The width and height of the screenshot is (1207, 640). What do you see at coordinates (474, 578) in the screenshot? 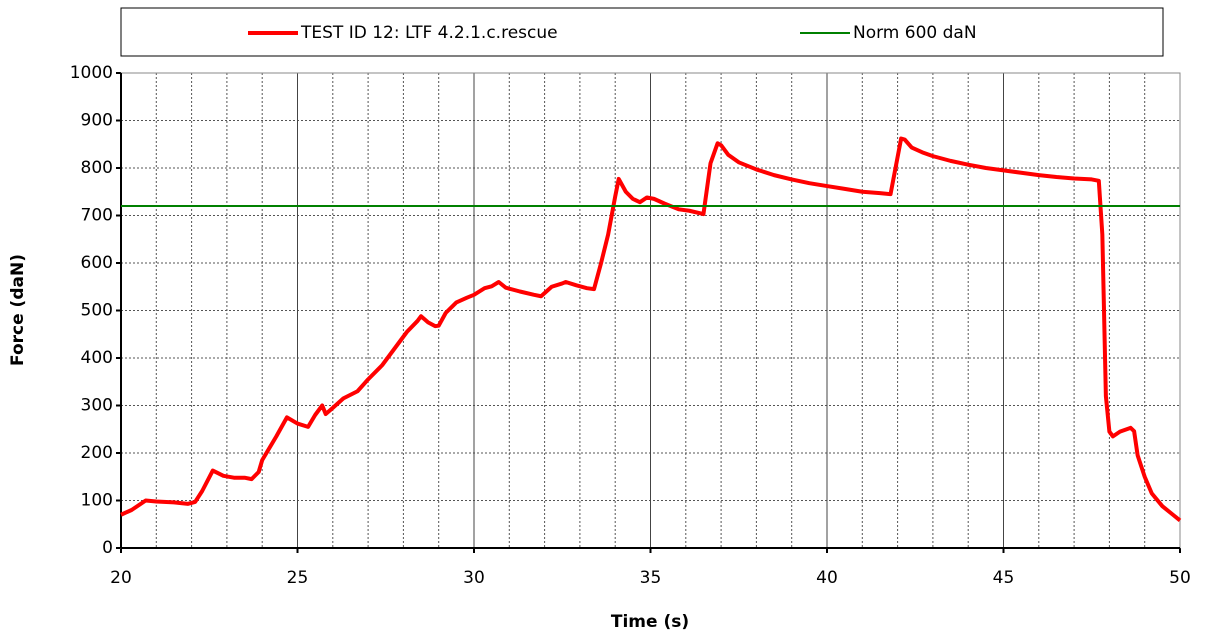
I see `x-tick-label: 30` at bounding box center [474, 578].